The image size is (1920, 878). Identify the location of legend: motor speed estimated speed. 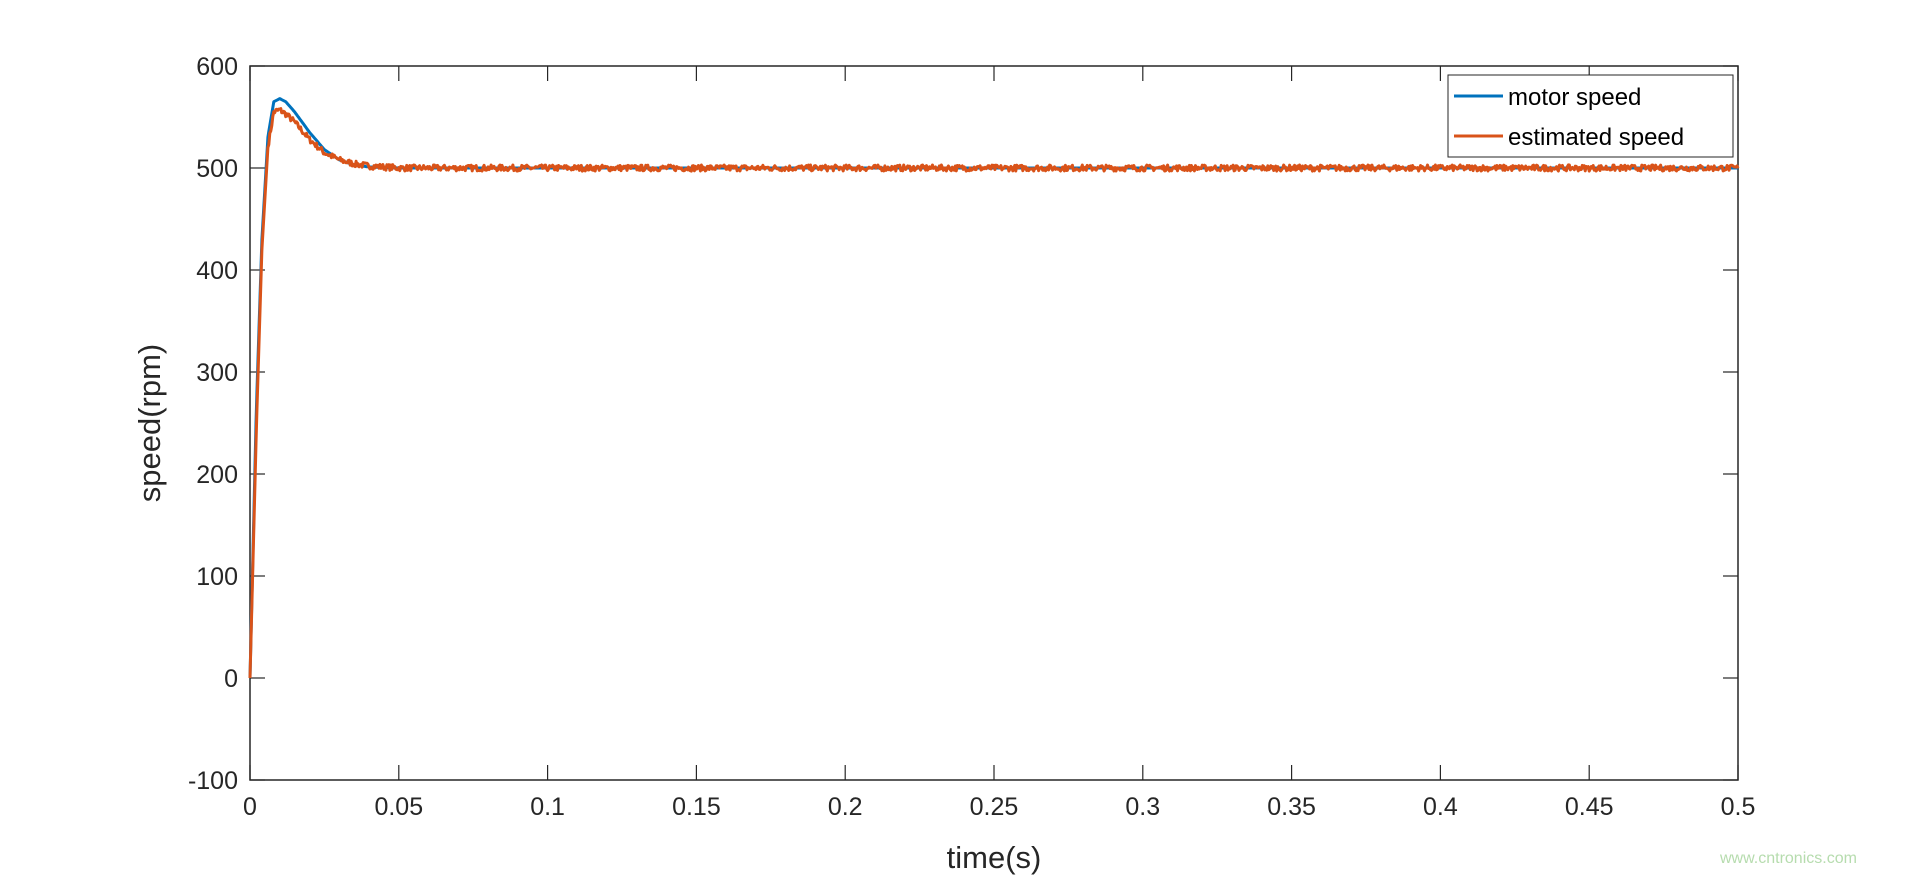
(1590, 116).